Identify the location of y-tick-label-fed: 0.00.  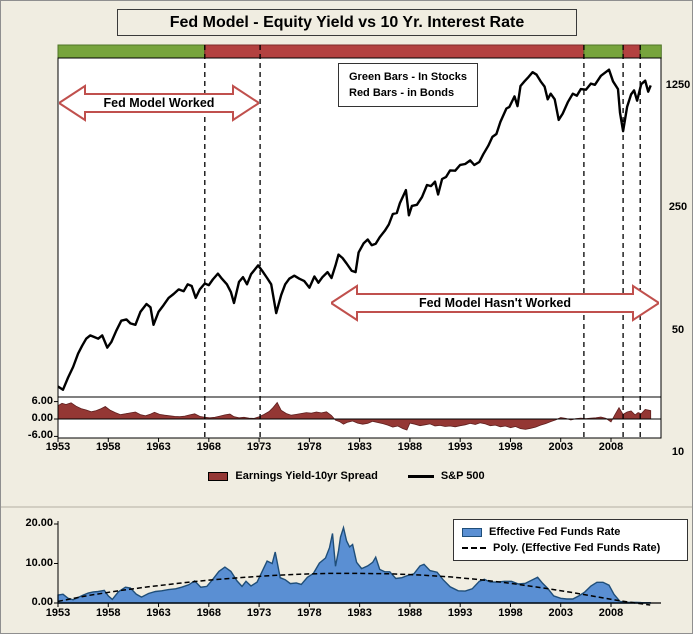
(42, 602).